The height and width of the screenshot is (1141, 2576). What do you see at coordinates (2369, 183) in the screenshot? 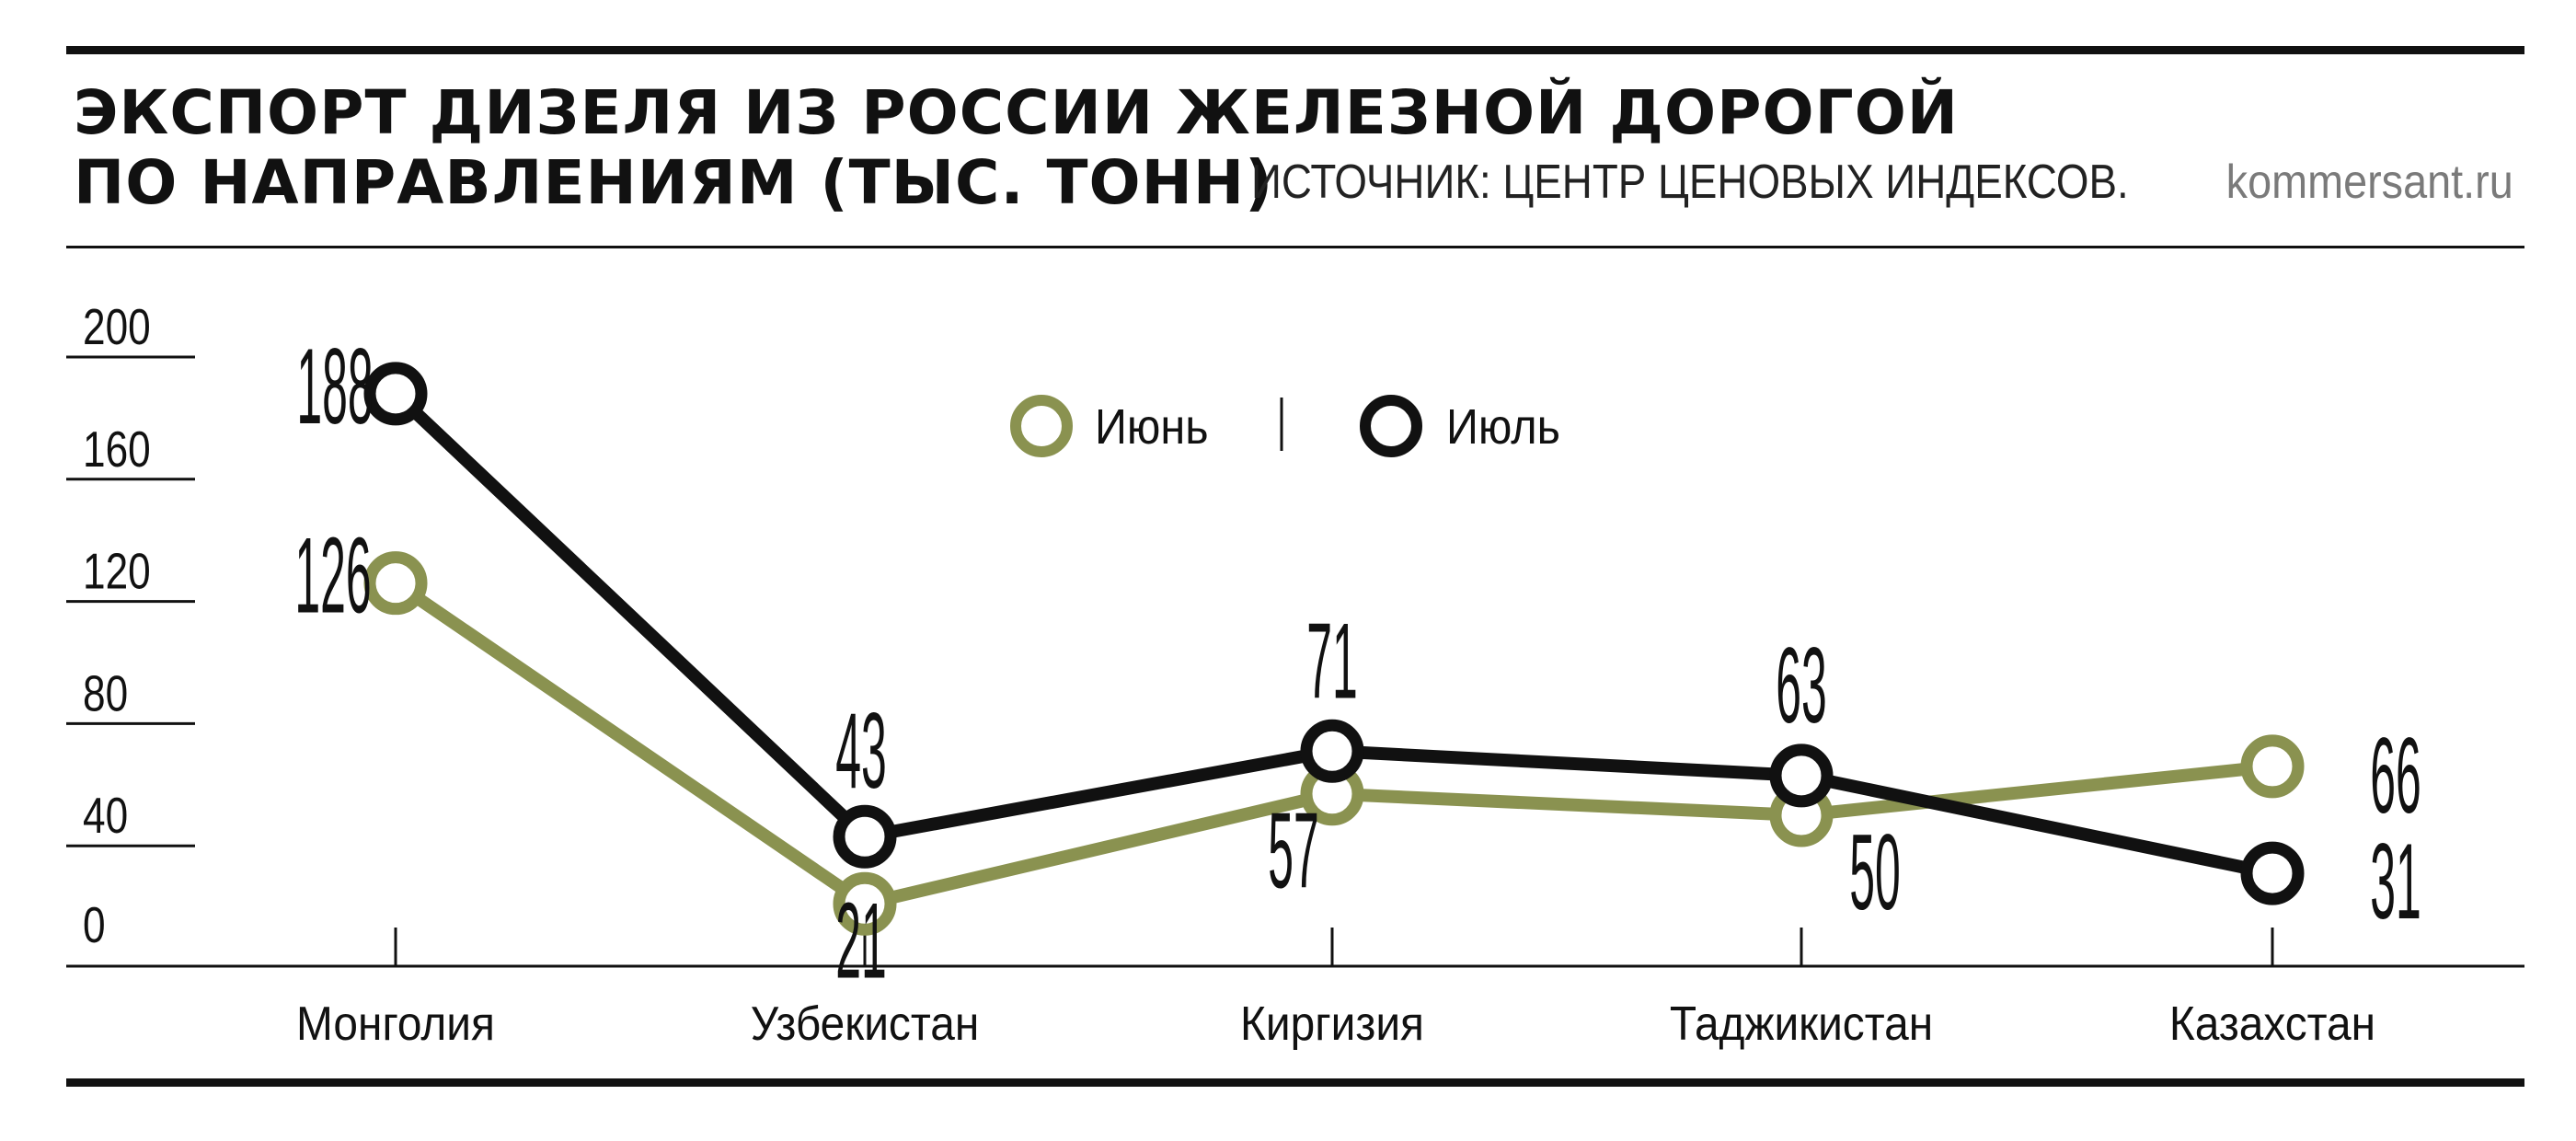
I see `site-credit: kommersant.ru` at bounding box center [2369, 183].